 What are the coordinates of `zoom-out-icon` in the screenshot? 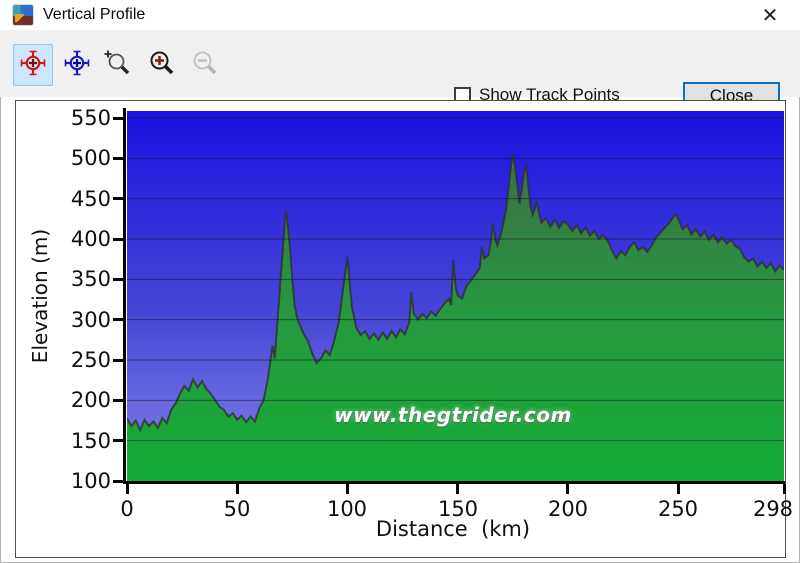 It's located at (205, 65).